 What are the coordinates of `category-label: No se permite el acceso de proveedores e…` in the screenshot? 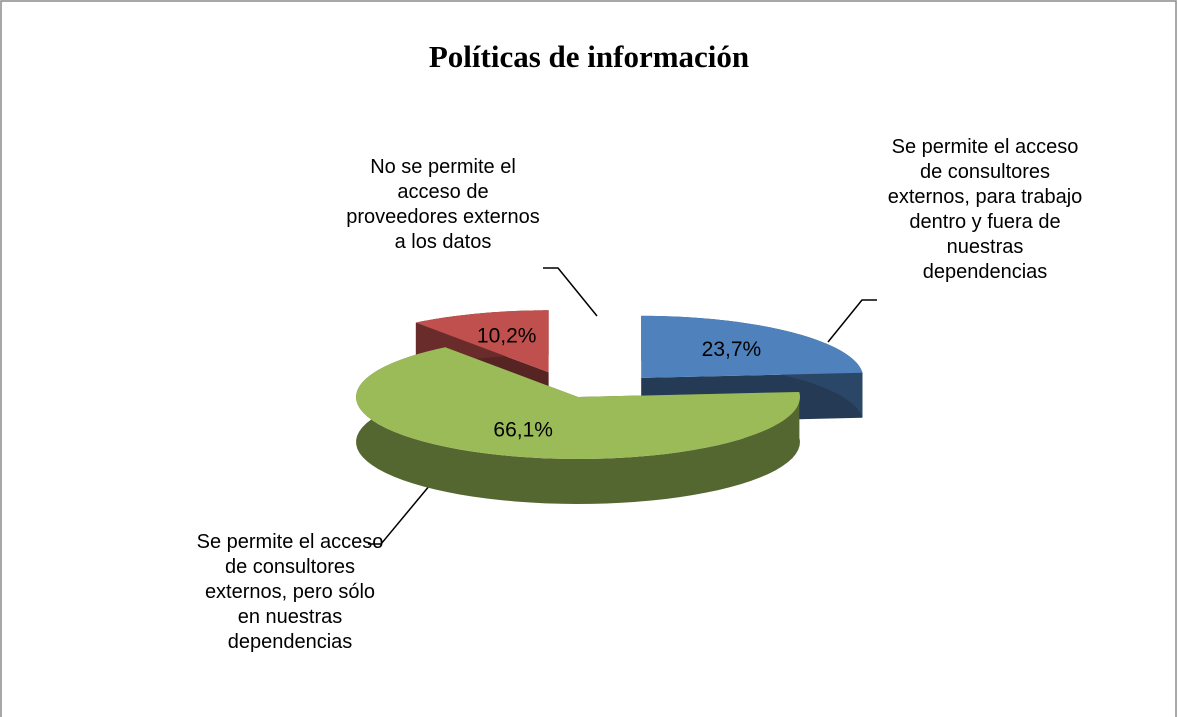 It's located at (443, 204).